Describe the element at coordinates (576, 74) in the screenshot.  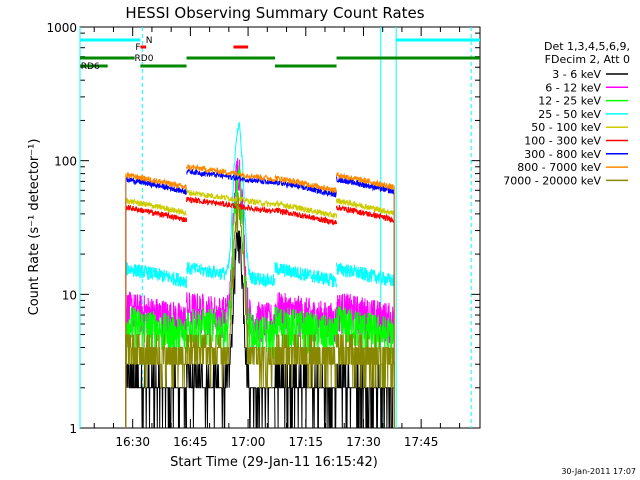
I see `legend-label: 3 - 6 keV` at that location.